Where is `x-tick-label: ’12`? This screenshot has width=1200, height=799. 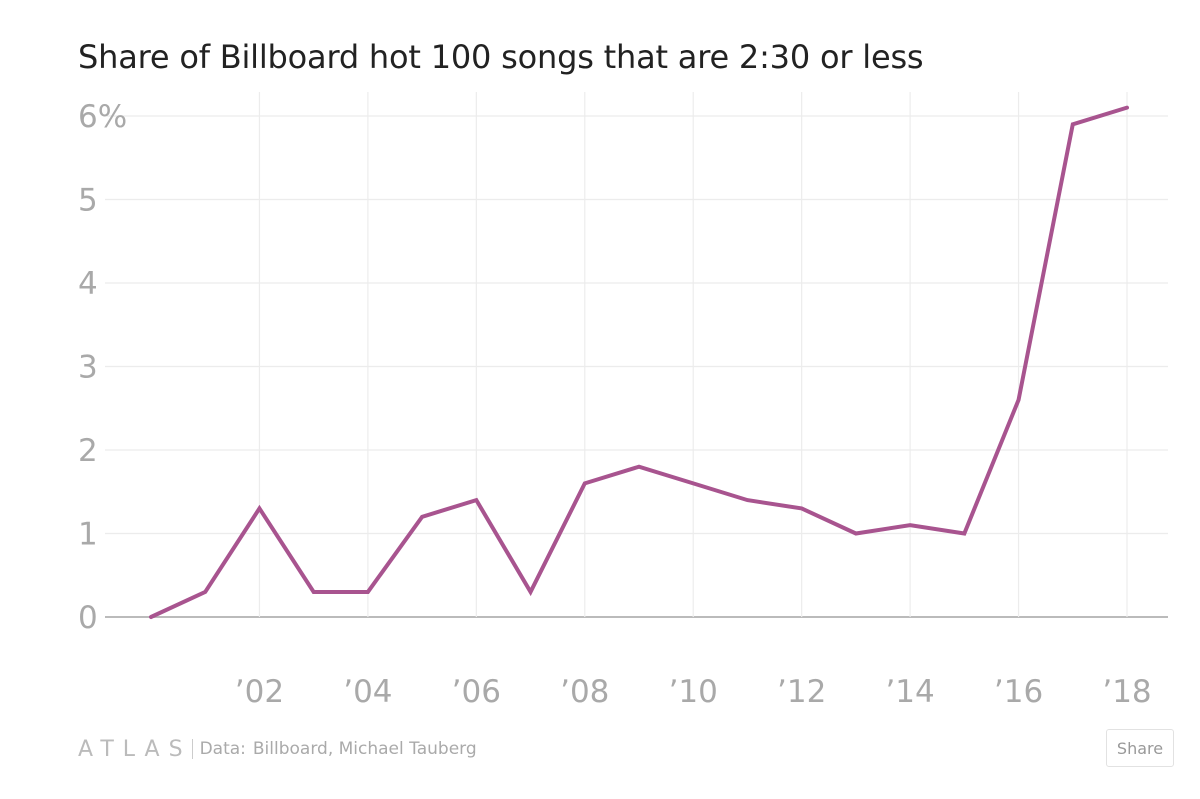 x-tick-label: ’12 is located at coordinates (801, 692).